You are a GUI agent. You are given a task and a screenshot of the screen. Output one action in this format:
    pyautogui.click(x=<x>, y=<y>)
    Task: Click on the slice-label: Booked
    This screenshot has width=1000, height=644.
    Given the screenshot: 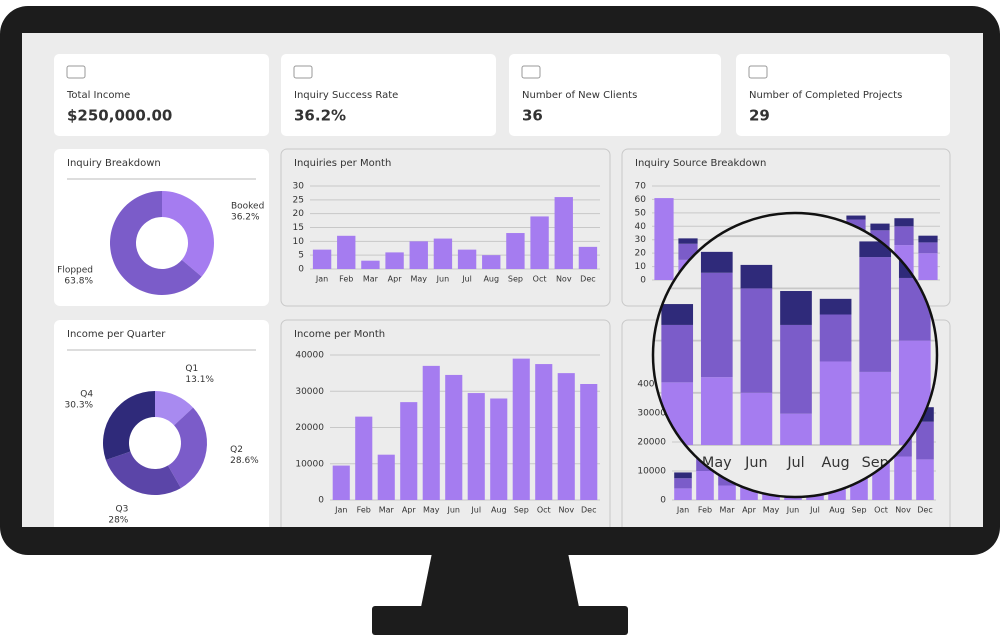 What is the action you would take?
    pyautogui.click(x=247, y=207)
    